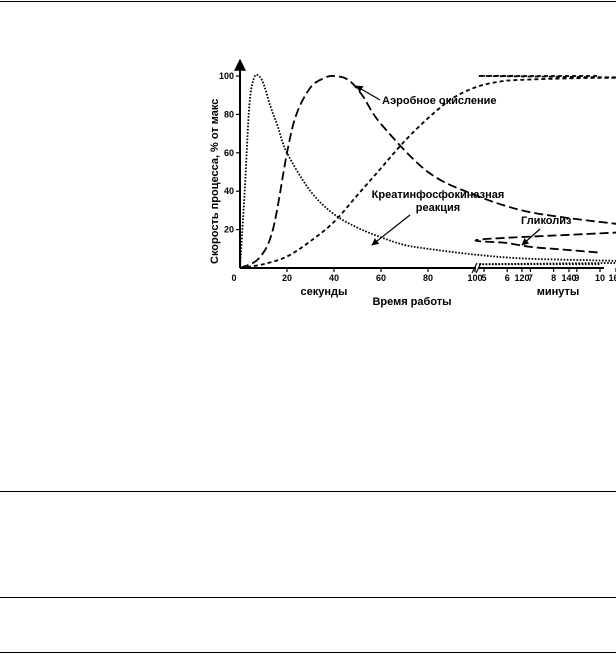  What do you see at coordinates (558, 292) in the screenshot?
I see `x-unit-minutes: минуты` at bounding box center [558, 292].